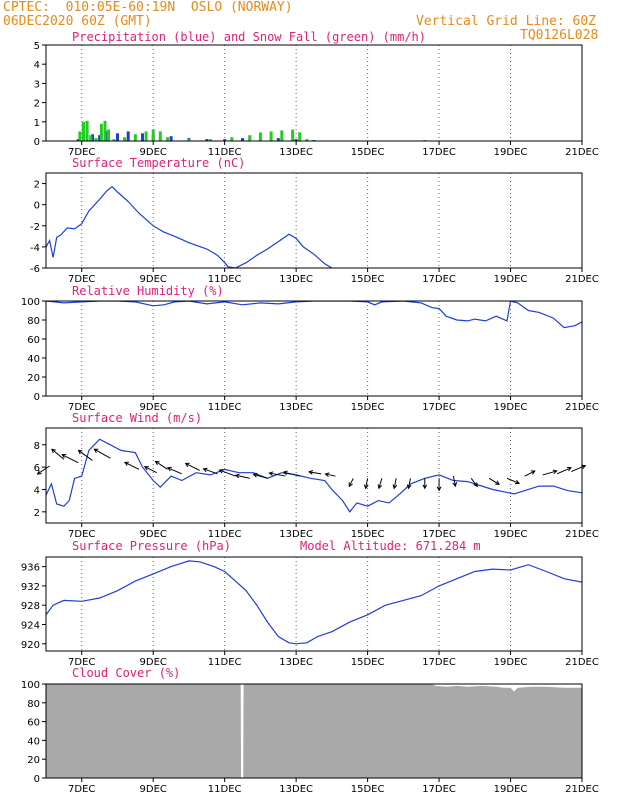 This screenshot has height=800, width=618. Describe the element at coordinates (159, 163) in the screenshot. I see `temperature-title: Surface Temperature (nC)` at that location.